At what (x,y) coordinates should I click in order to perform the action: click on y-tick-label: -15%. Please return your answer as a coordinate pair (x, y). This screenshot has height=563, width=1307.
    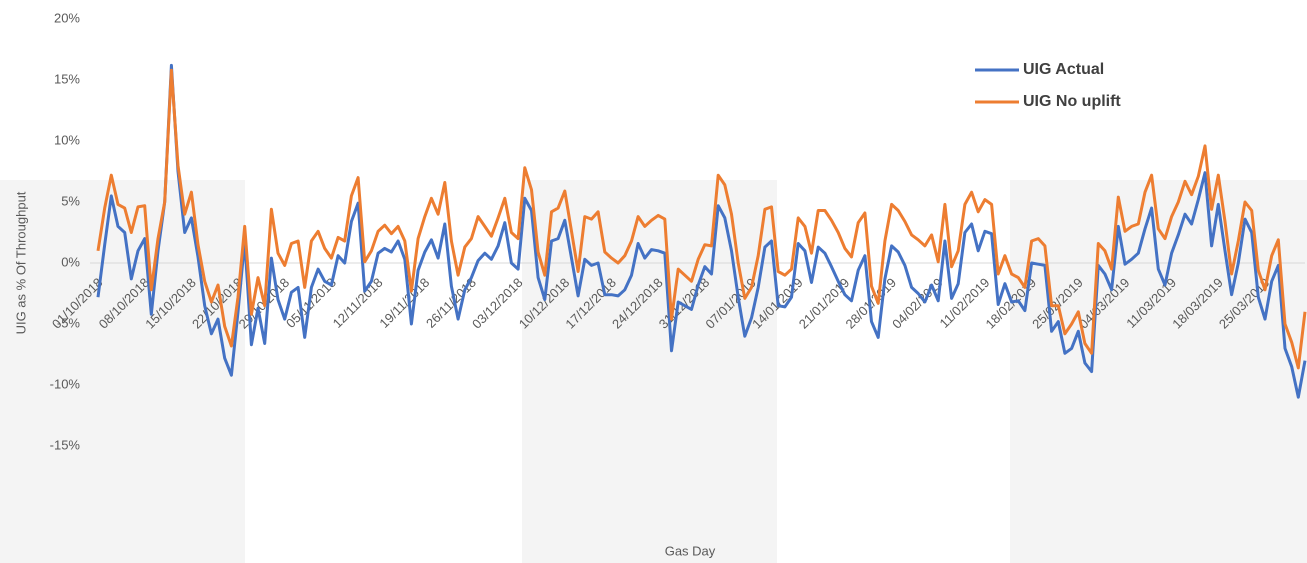
    Looking at the image, I should click on (65, 444).